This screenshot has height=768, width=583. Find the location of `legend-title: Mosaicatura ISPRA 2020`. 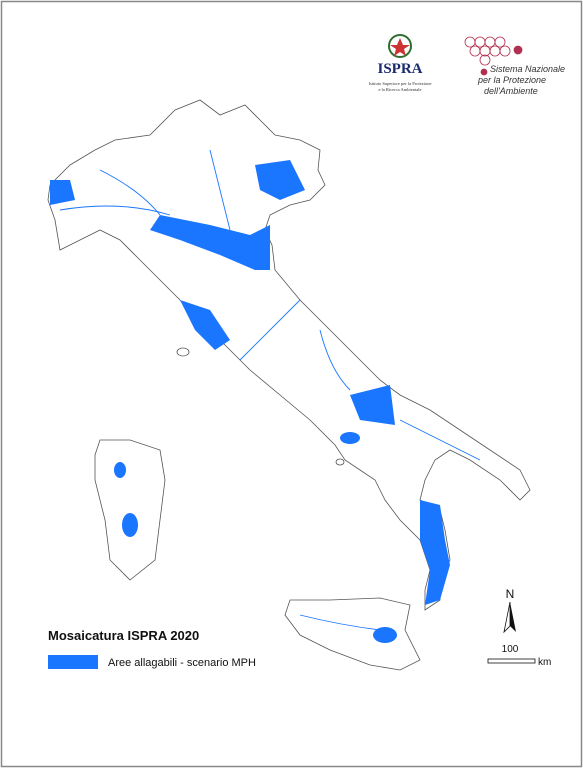

legend-title: Mosaicatura ISPRA 2020 is located at coordinates (123, 635).